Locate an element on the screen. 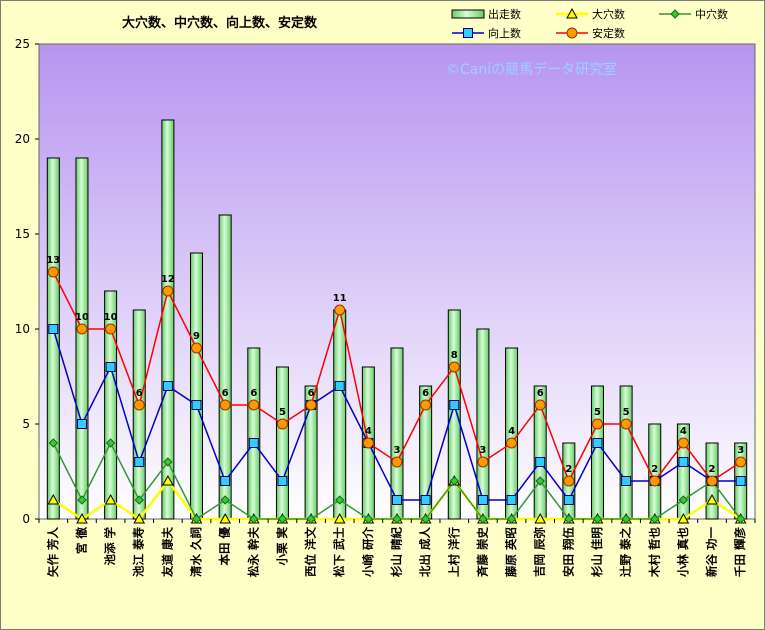 The height and width of the screenshot is (630, 765). data-label-18: 2 is located at coordinates (568, 469).